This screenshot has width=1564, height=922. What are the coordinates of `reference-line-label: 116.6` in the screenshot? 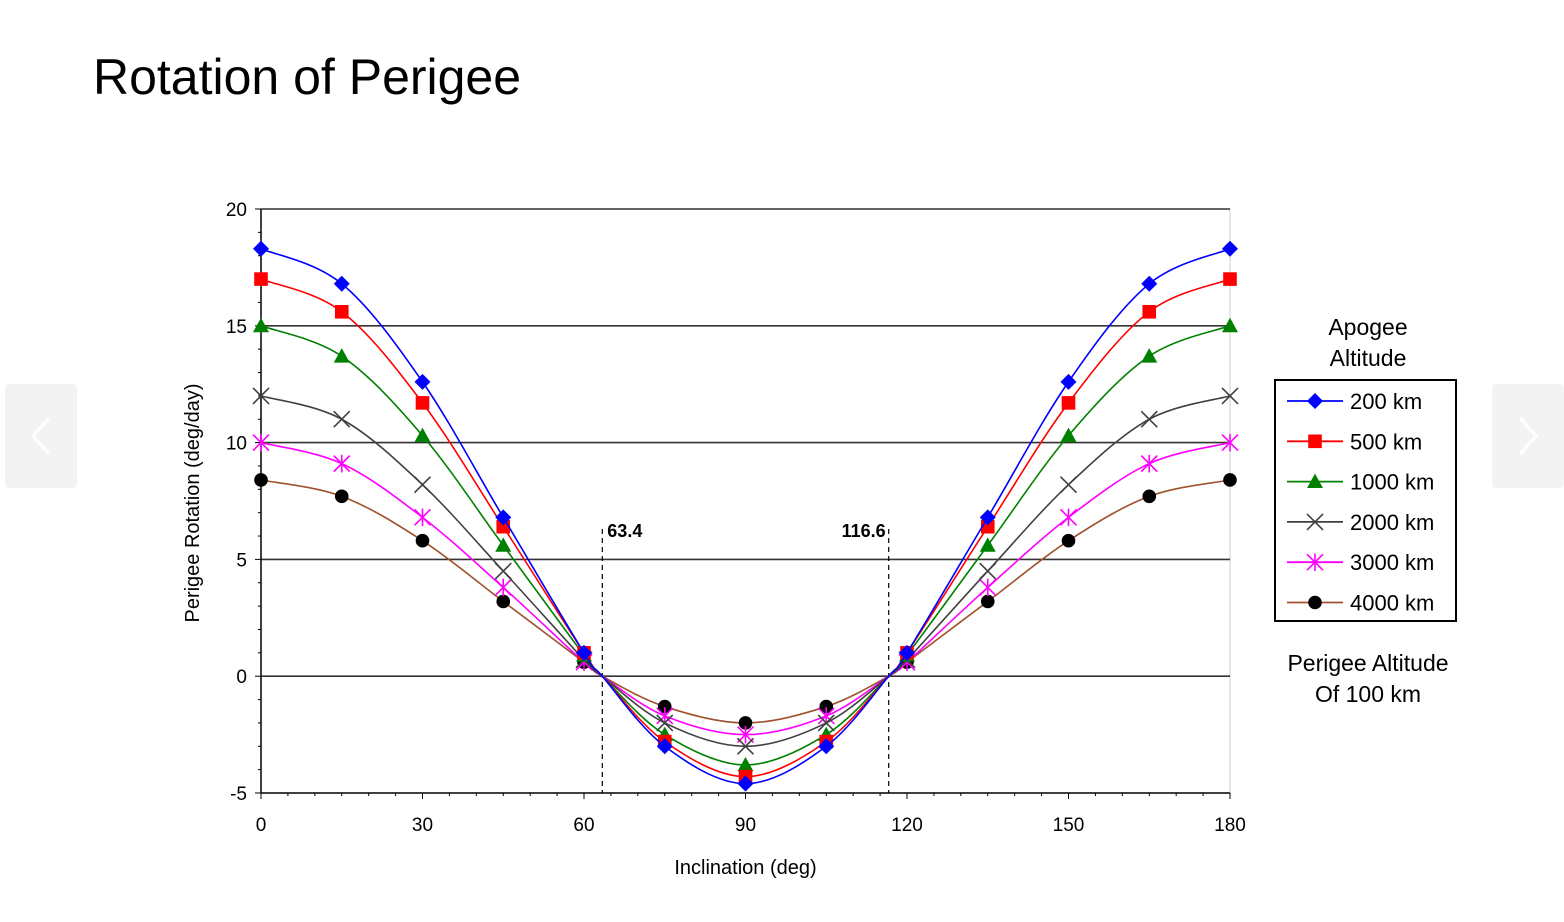 It's located at (864, 531).